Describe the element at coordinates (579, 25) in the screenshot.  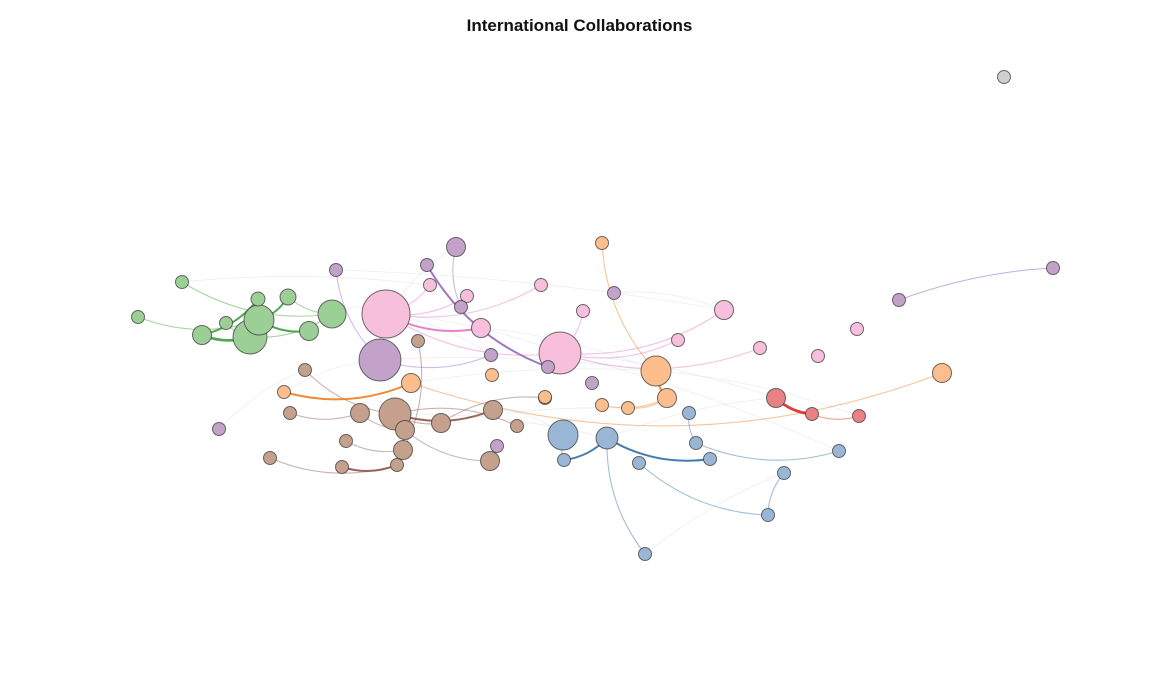
I see `figure-title: International Collaborations` at that location.